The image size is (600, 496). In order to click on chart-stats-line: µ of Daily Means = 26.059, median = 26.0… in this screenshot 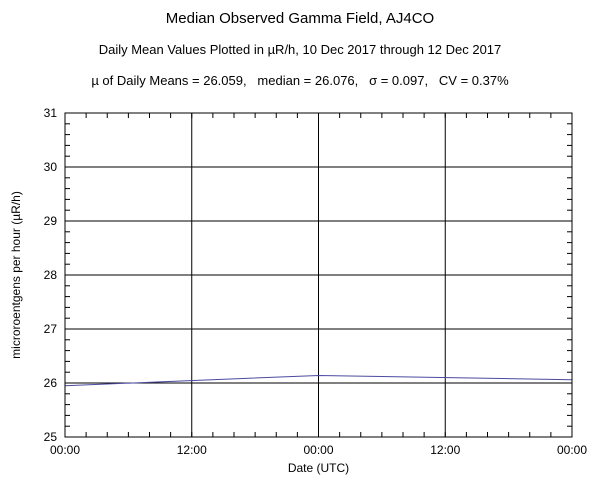, I will do `click(300, 80)`.